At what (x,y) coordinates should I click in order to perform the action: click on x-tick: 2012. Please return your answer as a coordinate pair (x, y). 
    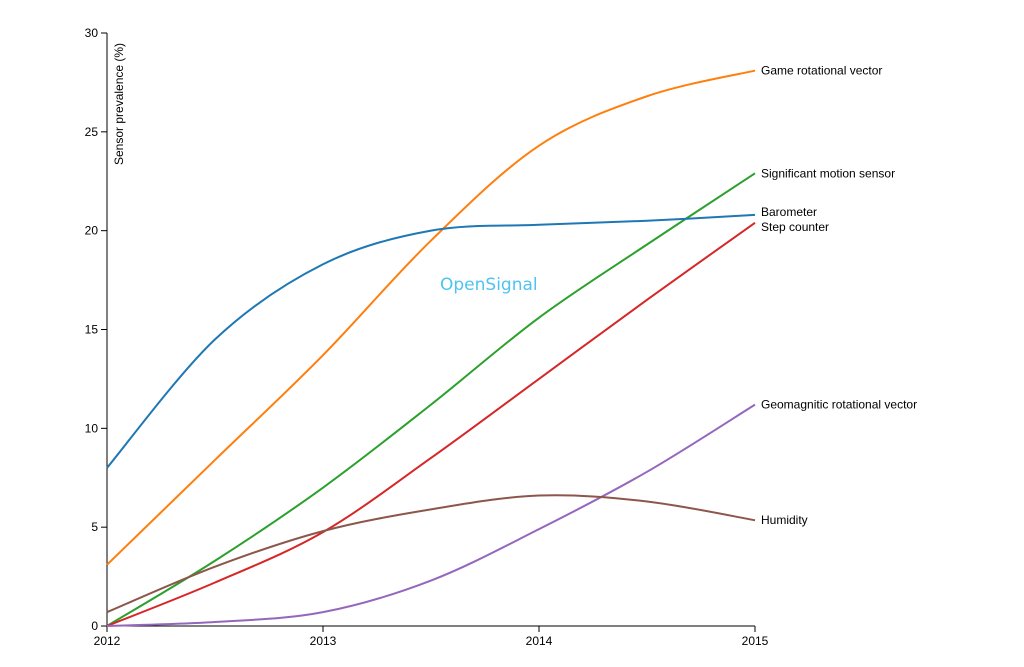
    Looking at the image, I should click on (107, 637).